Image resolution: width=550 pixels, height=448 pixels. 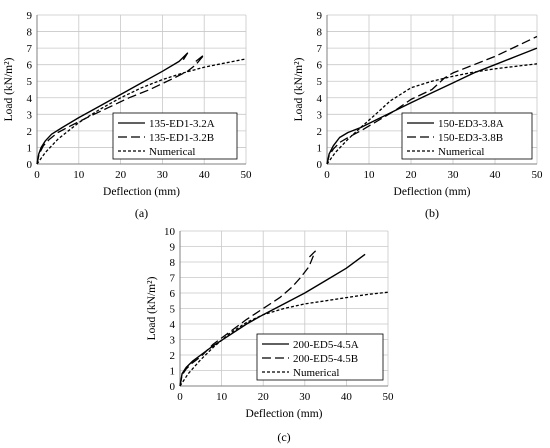 What do you see at coordinates (470, 138) in the screenshot?
I see `legend-label: 150-ED3-3.8B` at bounding box center [470, 138].